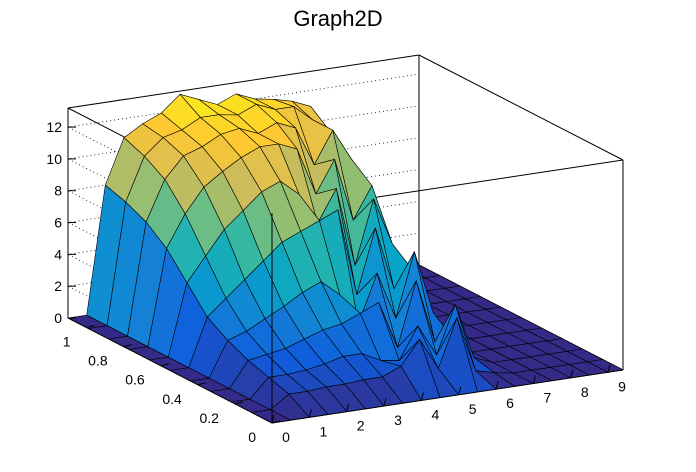 This screenshot has height=472, width=696. I want to click on x-tick-label: 3, so click(398, 420).